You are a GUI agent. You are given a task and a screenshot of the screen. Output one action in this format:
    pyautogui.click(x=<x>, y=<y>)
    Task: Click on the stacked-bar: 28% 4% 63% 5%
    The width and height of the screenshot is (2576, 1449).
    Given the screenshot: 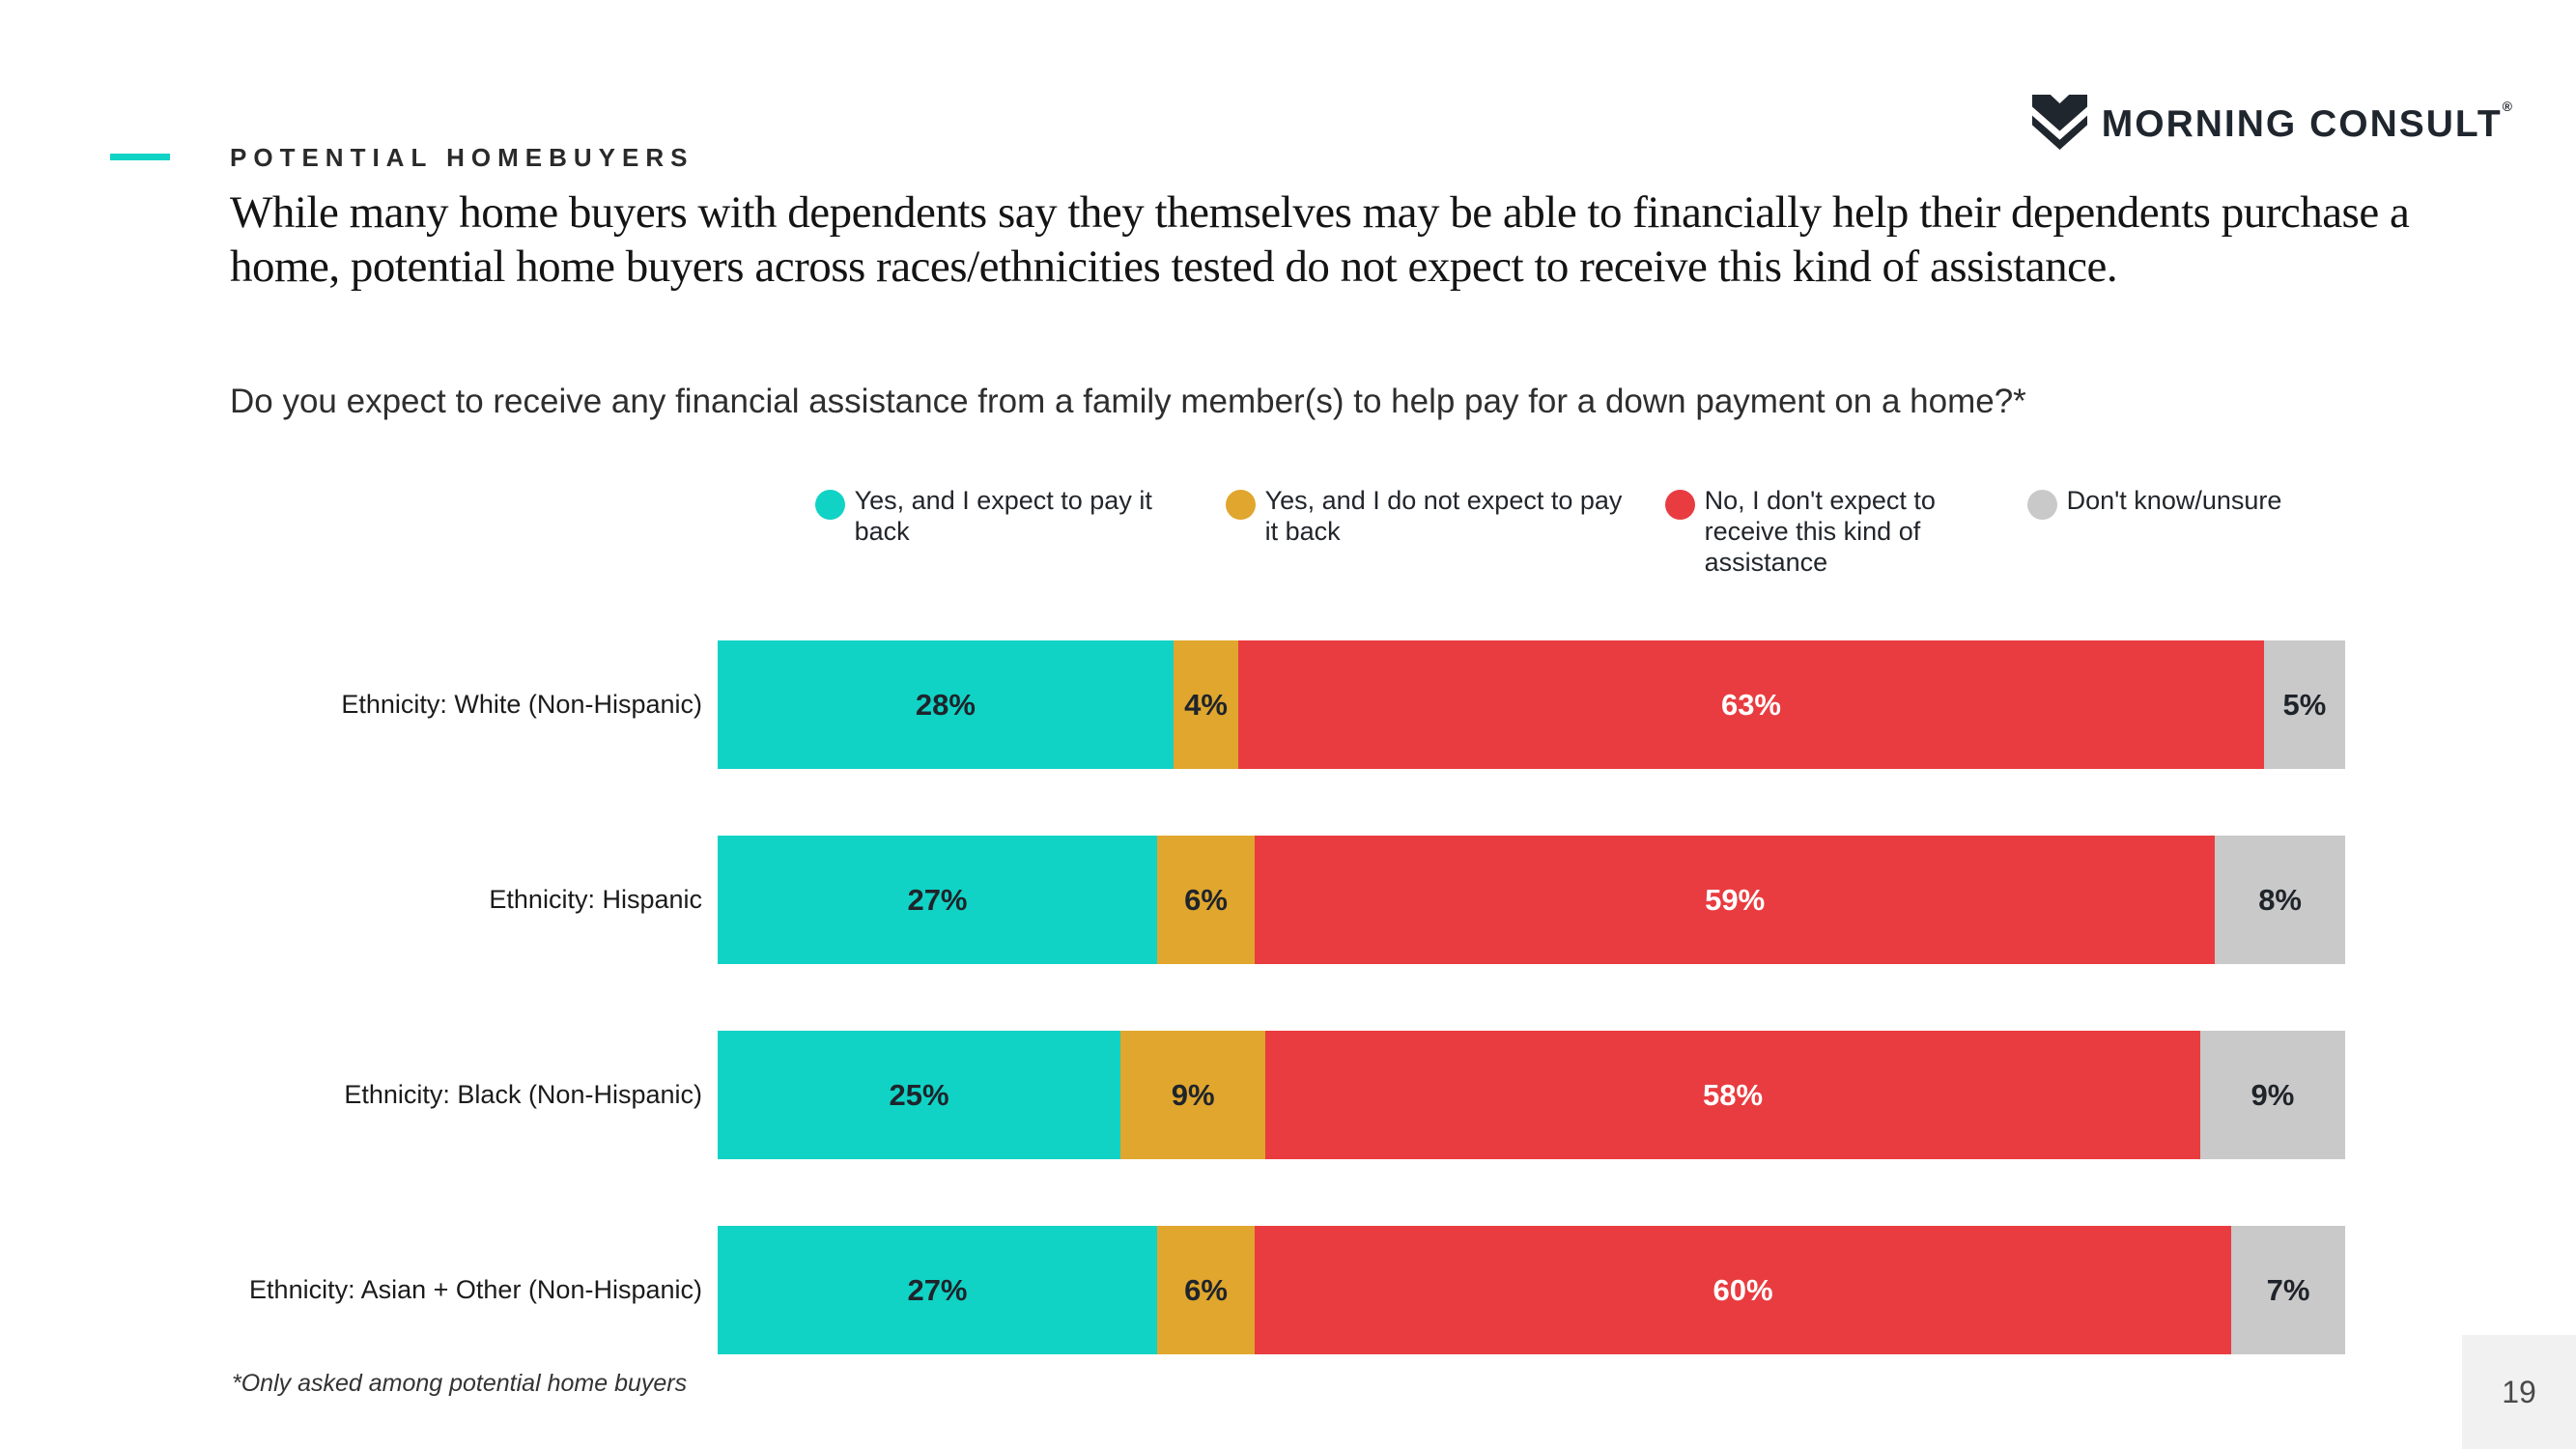 What is the action you would take?
    pyautogui.click(x=1531, y=704)
    